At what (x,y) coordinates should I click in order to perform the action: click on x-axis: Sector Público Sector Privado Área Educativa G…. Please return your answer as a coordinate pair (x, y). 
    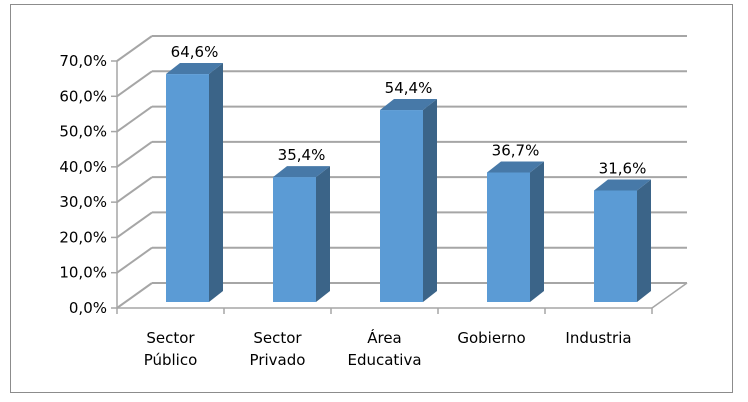
    Looking at the image, I should click on (384, 338).